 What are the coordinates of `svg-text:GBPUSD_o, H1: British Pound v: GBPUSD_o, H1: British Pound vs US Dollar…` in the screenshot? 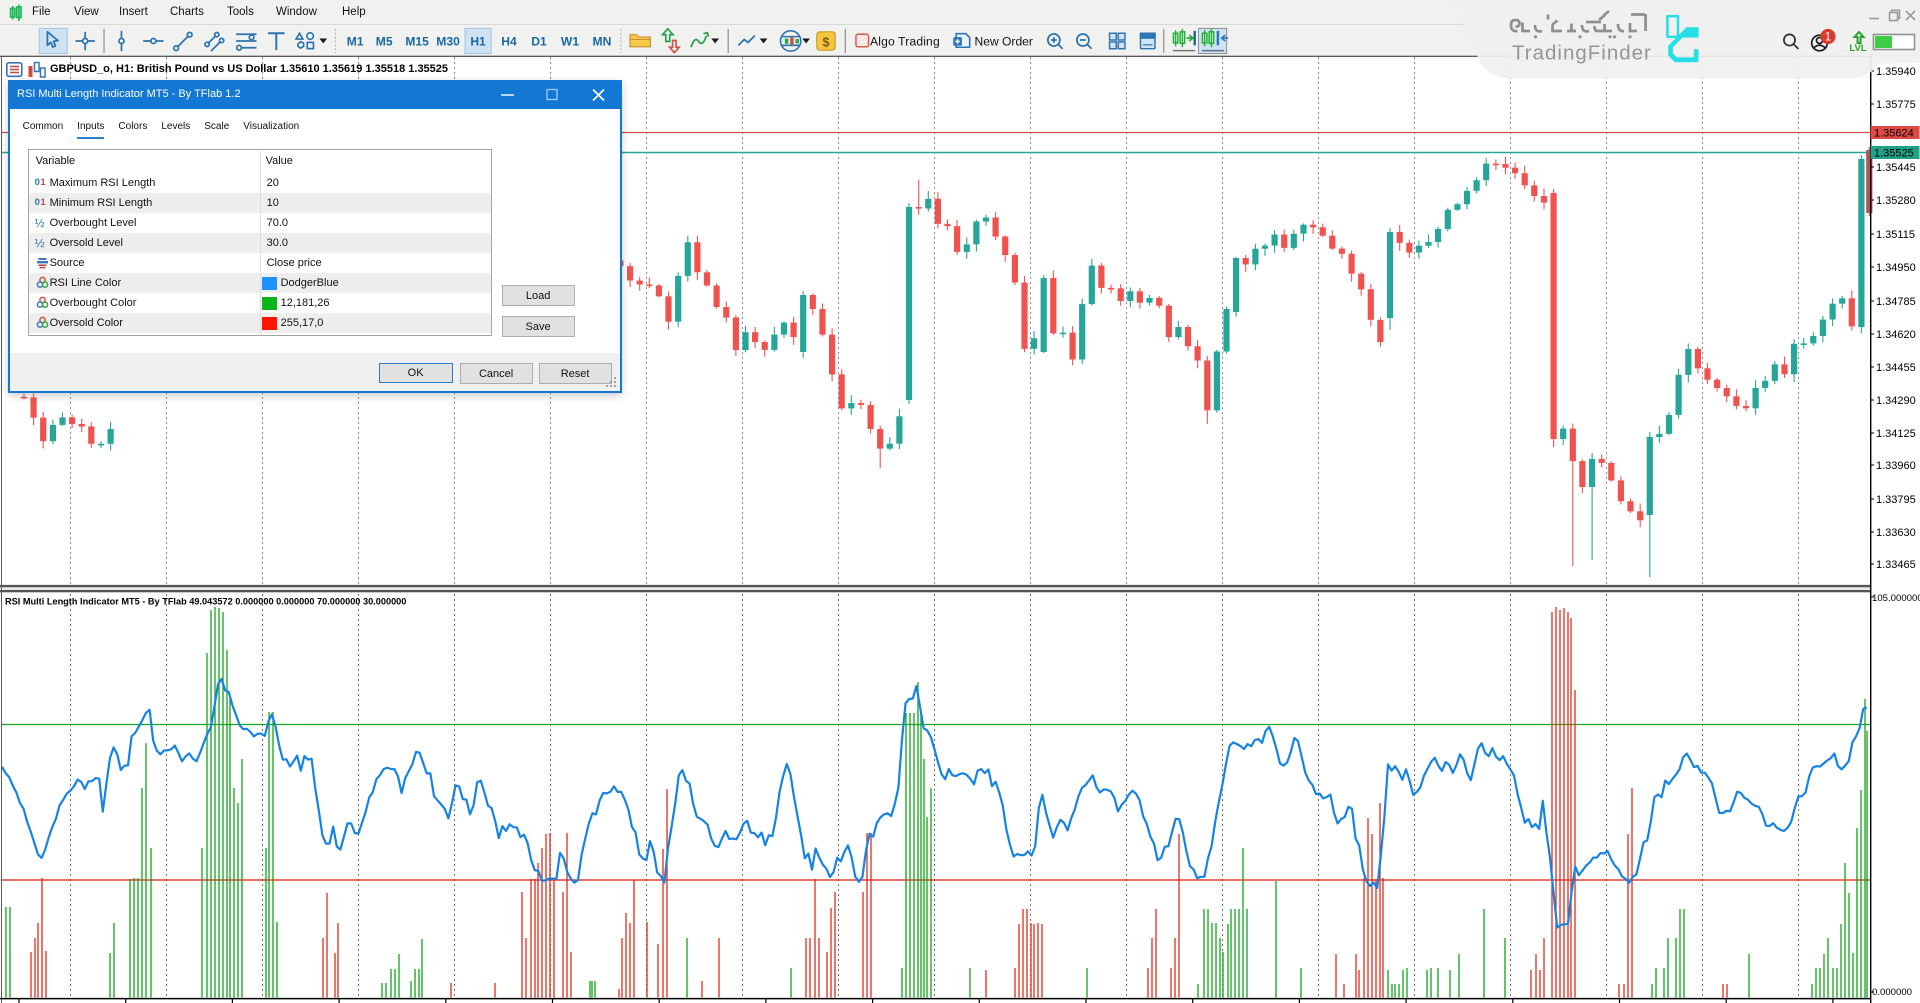 It's located at (249, 69).